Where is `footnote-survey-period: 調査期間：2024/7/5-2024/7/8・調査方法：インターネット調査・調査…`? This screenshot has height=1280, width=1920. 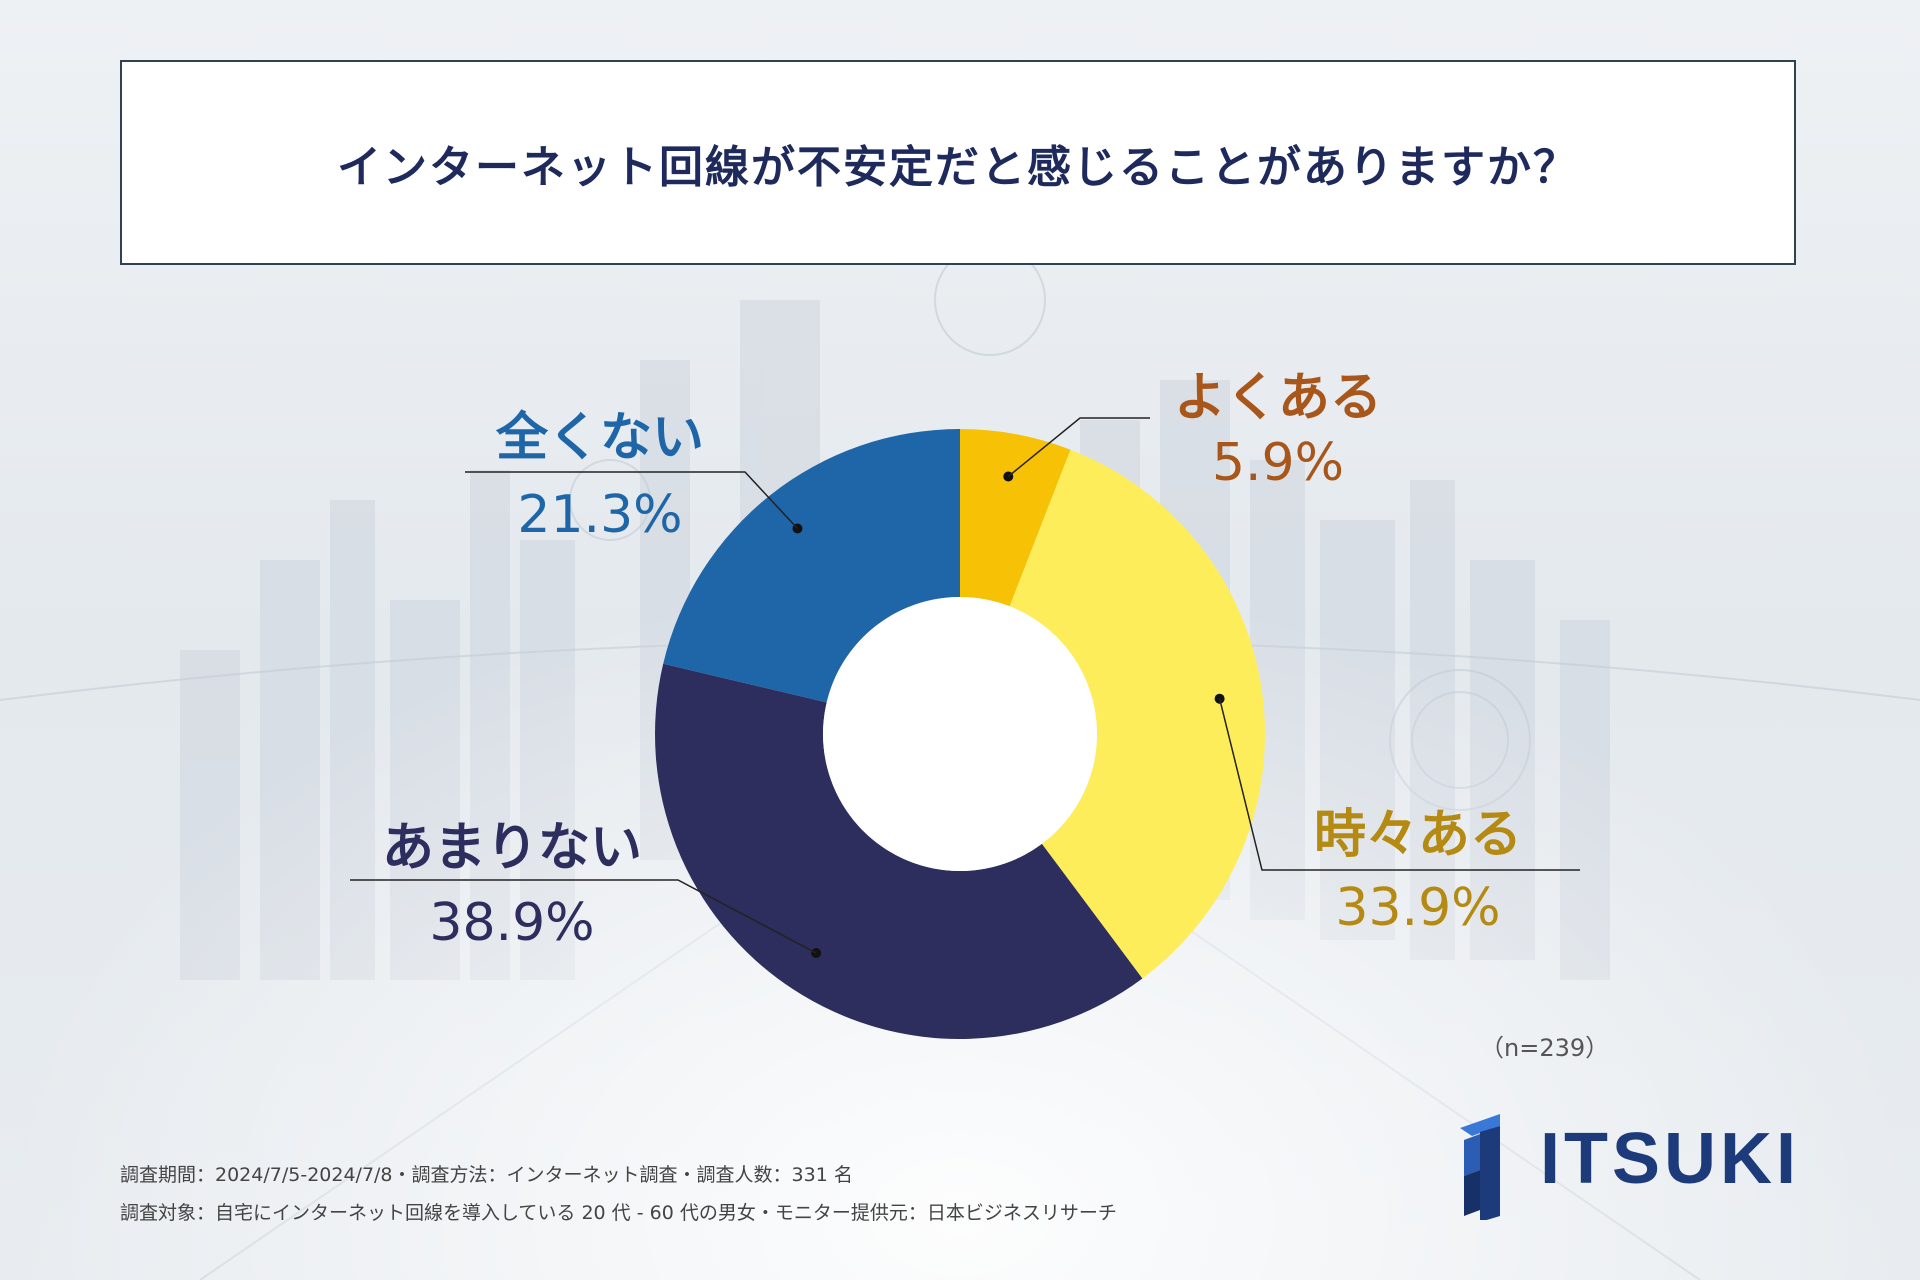 footnote-survey-period: 調査期間：2024/7/5-2024/7/8・調査方法：インターネット調査・調査… is located at coordinates (486, 1175).